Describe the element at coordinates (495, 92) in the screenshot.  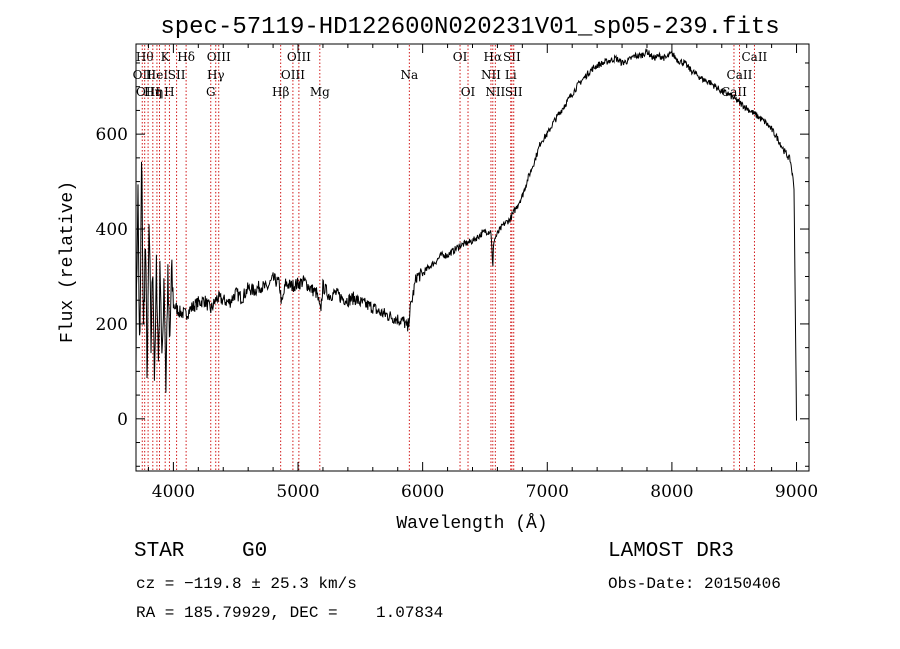
I see `marker-label-22: NII` at that location.